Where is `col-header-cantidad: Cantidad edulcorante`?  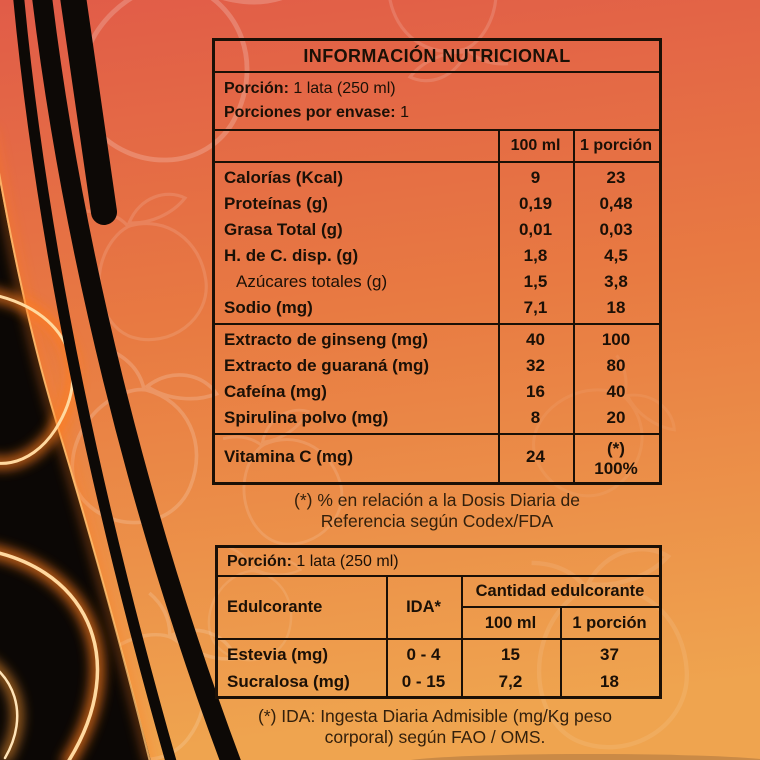 col-header-cantidad: Cantidad edulcorante is located at coordinates (560, 592).